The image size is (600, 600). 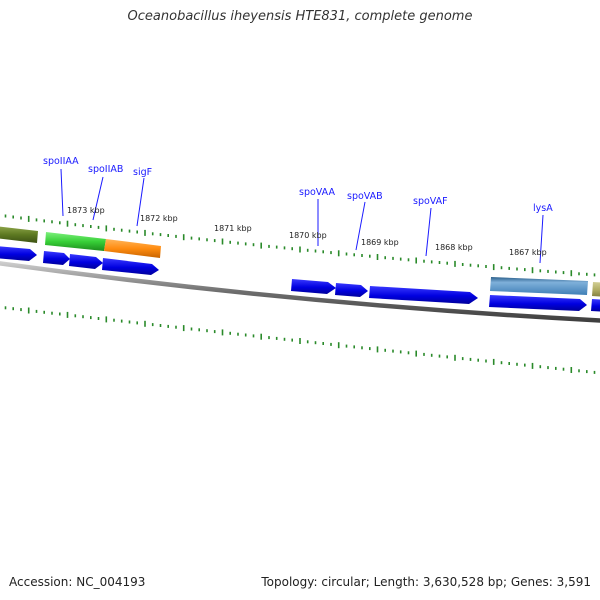 What do you see at coordinates (317, 192) in the screenshot?
I see `gene-label-spoVAA: spoVAA` at bounding box center [317, 192].